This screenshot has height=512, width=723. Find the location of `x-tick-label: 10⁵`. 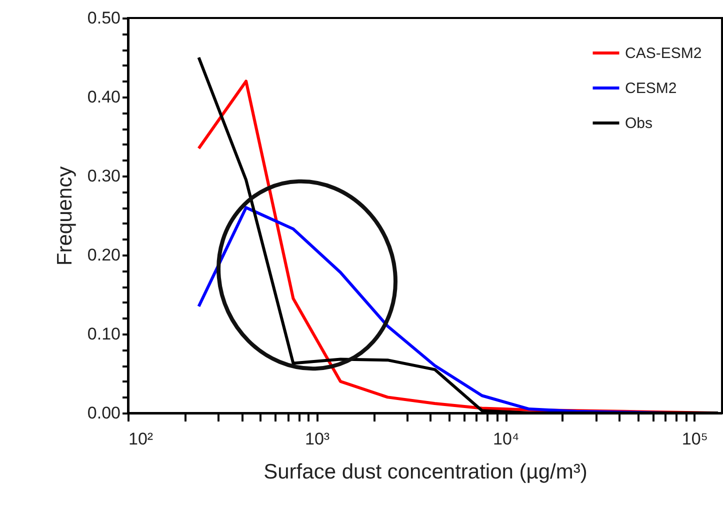

x-tick-label: 10⁵ is located at coordinates (695, 439).